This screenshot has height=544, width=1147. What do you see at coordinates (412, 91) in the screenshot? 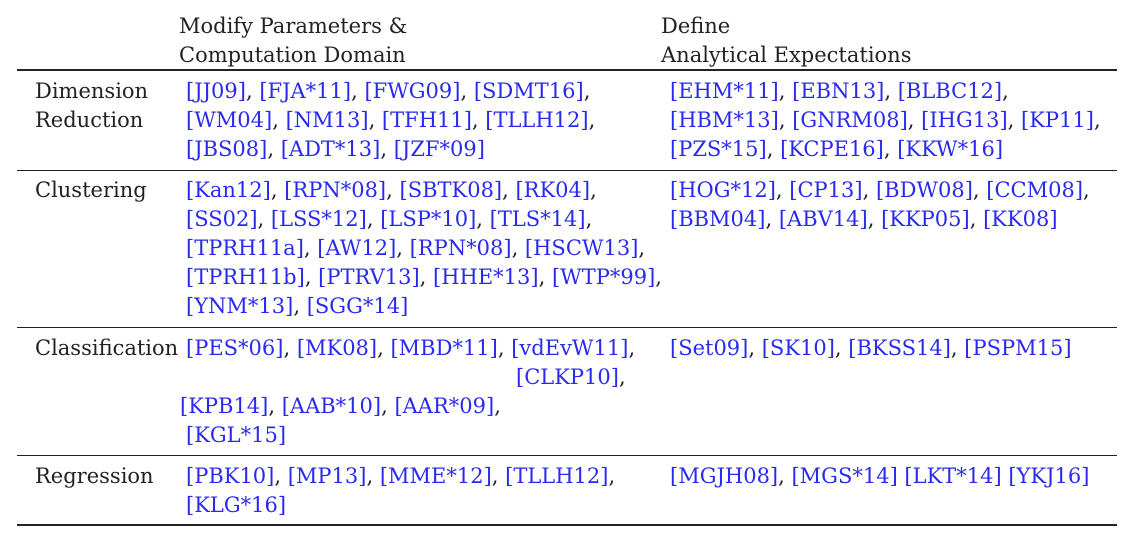
I see `citation-link: [FWG09]` at bounding box center [412, 91].